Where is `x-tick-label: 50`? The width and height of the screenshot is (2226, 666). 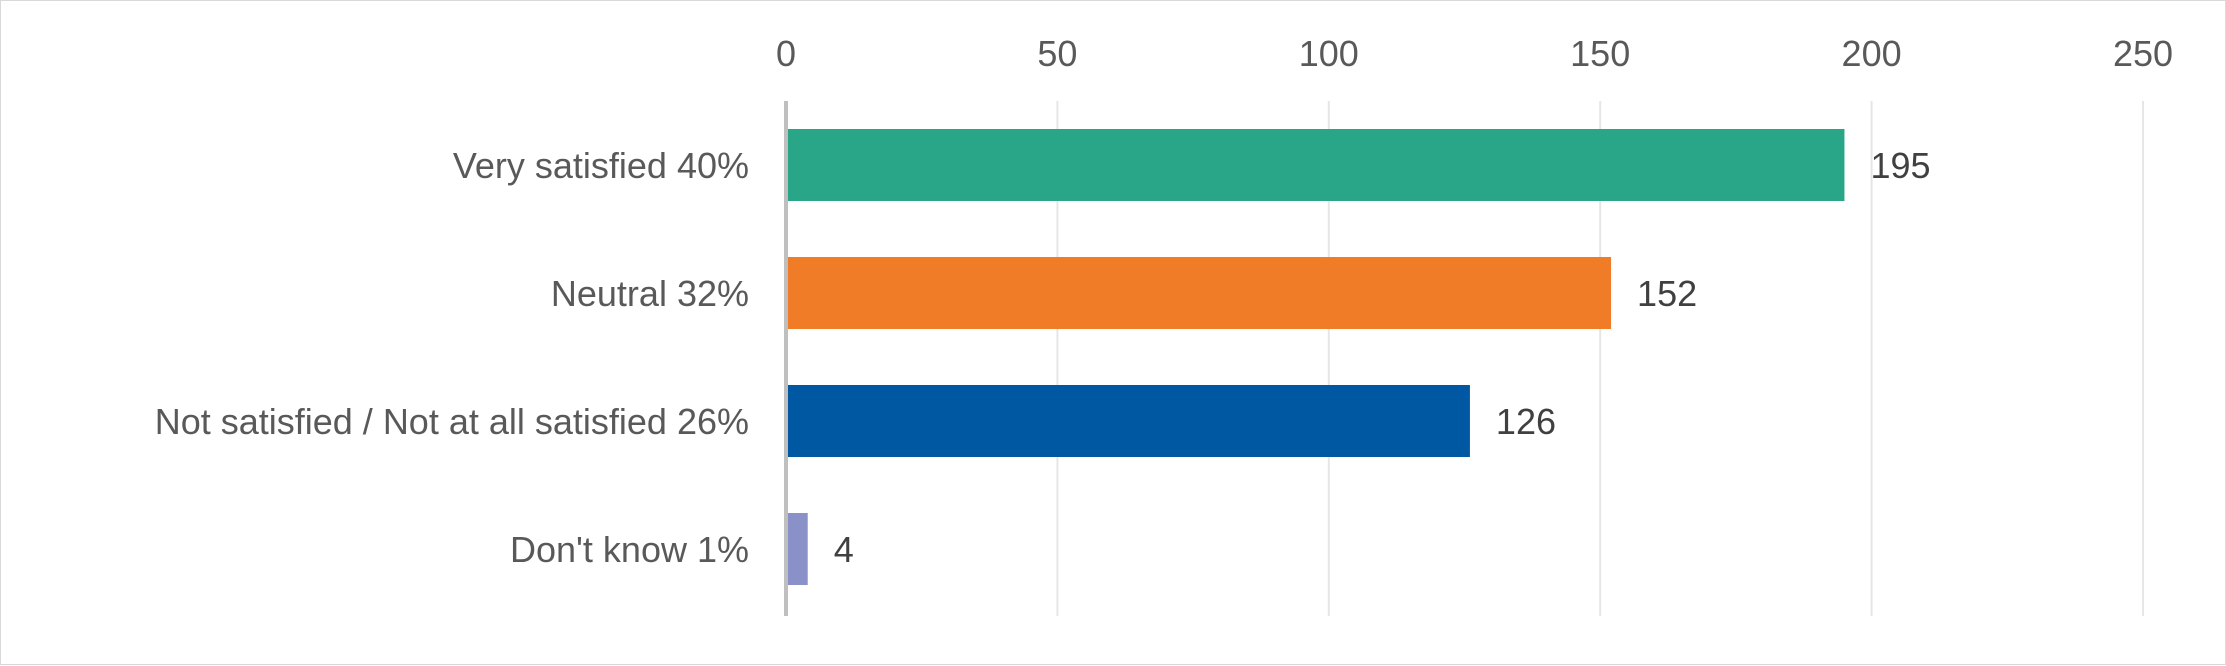
x-tick-label: 50 is located at coordinates (1057, 53).